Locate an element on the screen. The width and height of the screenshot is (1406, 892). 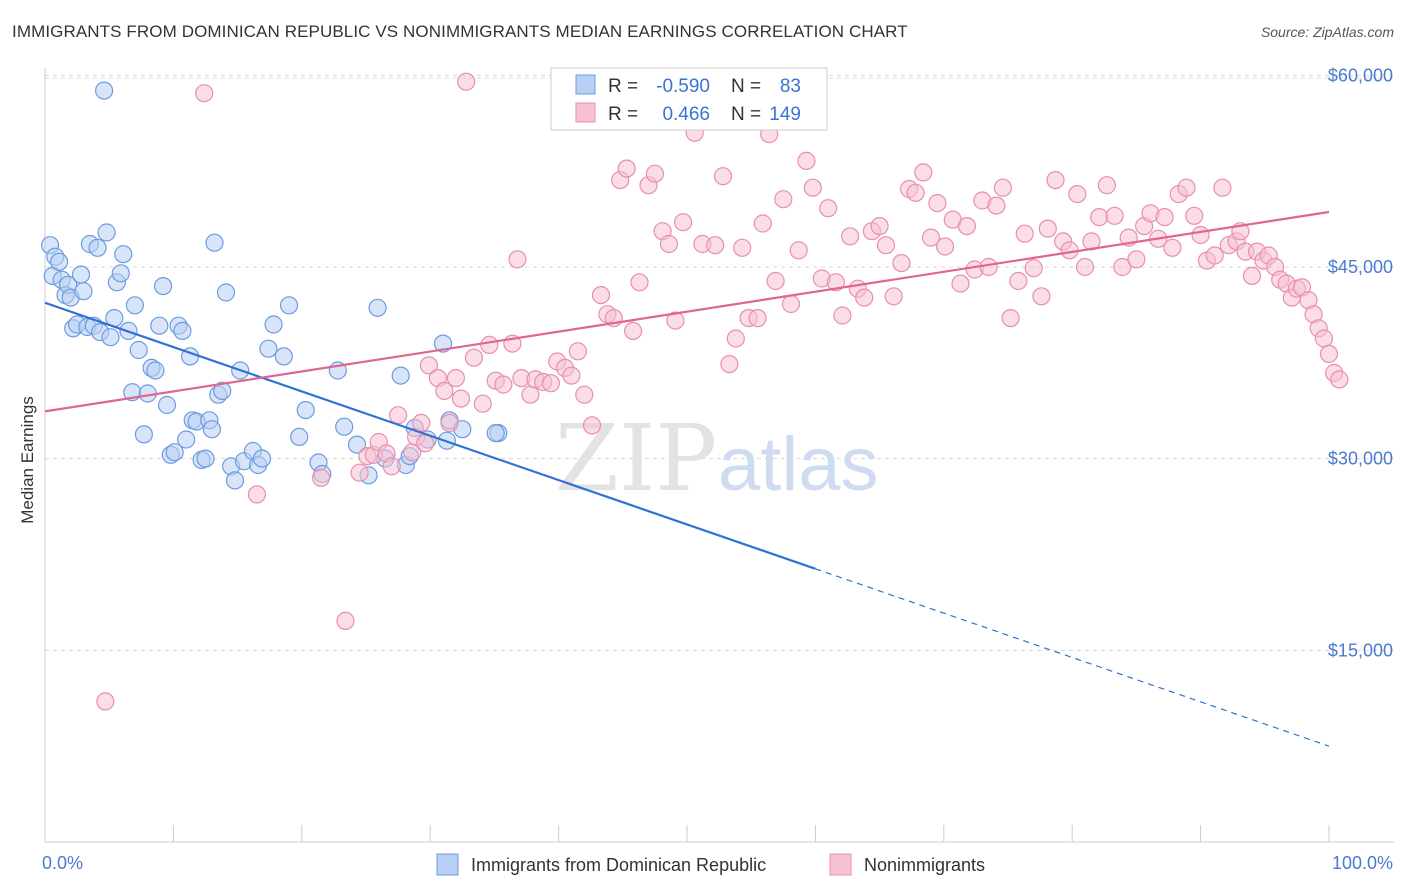
y-tick-label: $15,000 is located at coordinates (1360, 650).